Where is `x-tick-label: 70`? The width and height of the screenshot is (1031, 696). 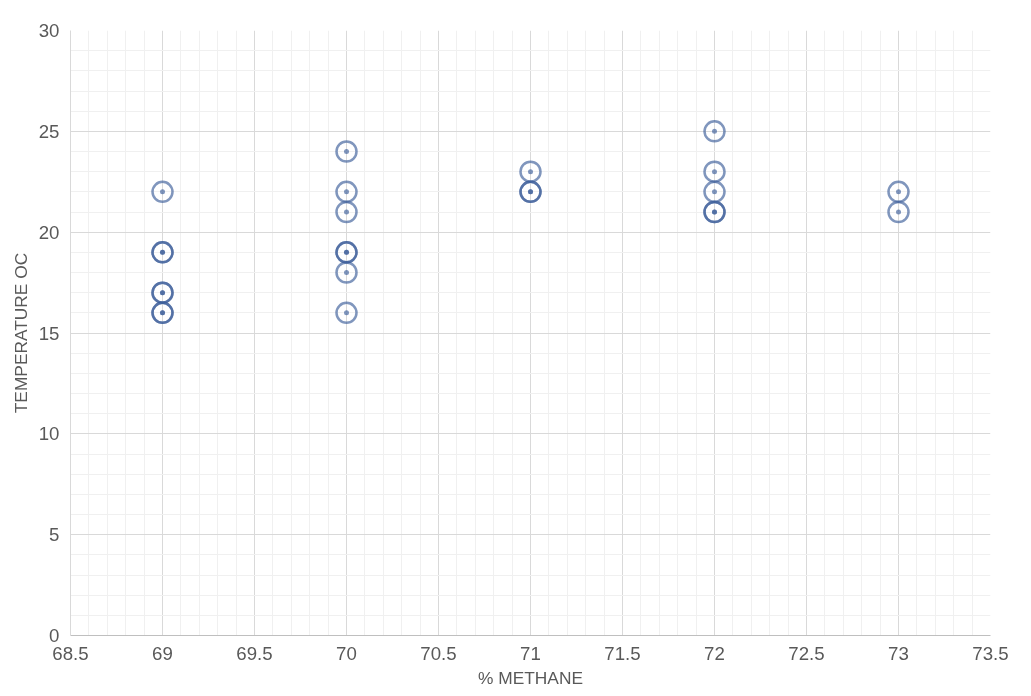 x-tick-label: 70 is located at coordinates (346, 653).